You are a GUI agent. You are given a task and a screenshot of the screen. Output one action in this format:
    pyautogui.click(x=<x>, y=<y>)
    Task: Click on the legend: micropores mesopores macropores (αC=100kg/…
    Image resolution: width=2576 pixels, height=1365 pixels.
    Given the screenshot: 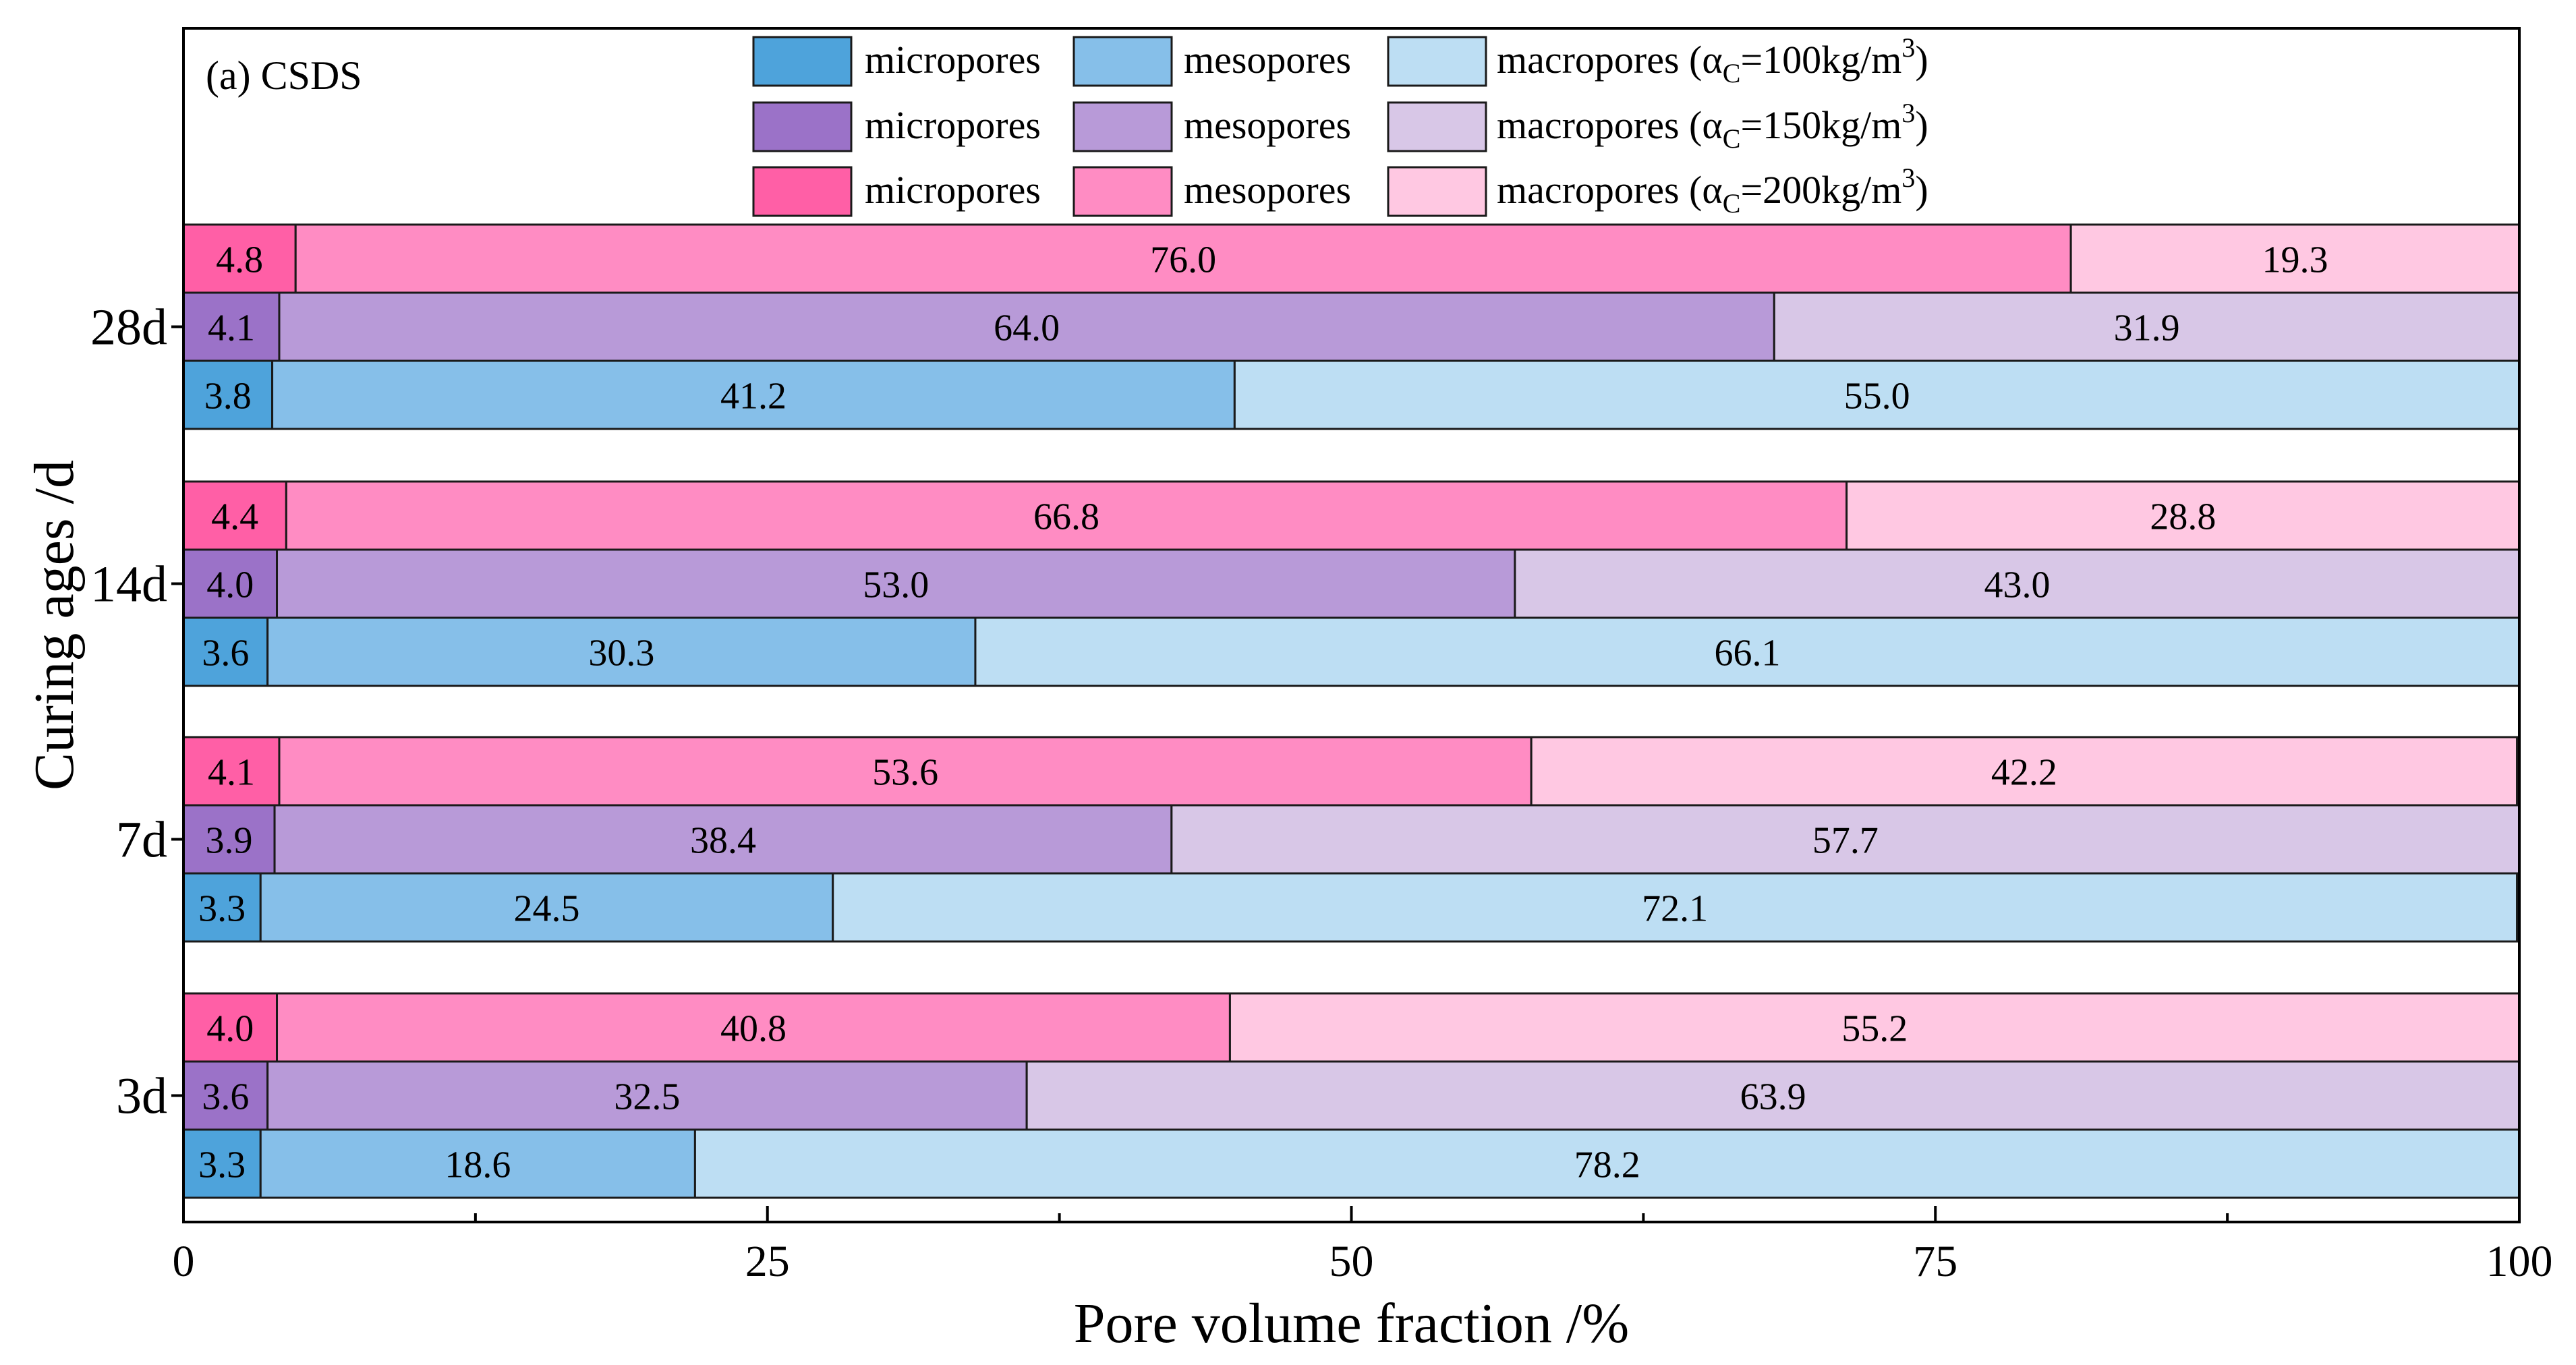 What is the action you would take?
    pyautogui.click(x=1340, y=126)
    